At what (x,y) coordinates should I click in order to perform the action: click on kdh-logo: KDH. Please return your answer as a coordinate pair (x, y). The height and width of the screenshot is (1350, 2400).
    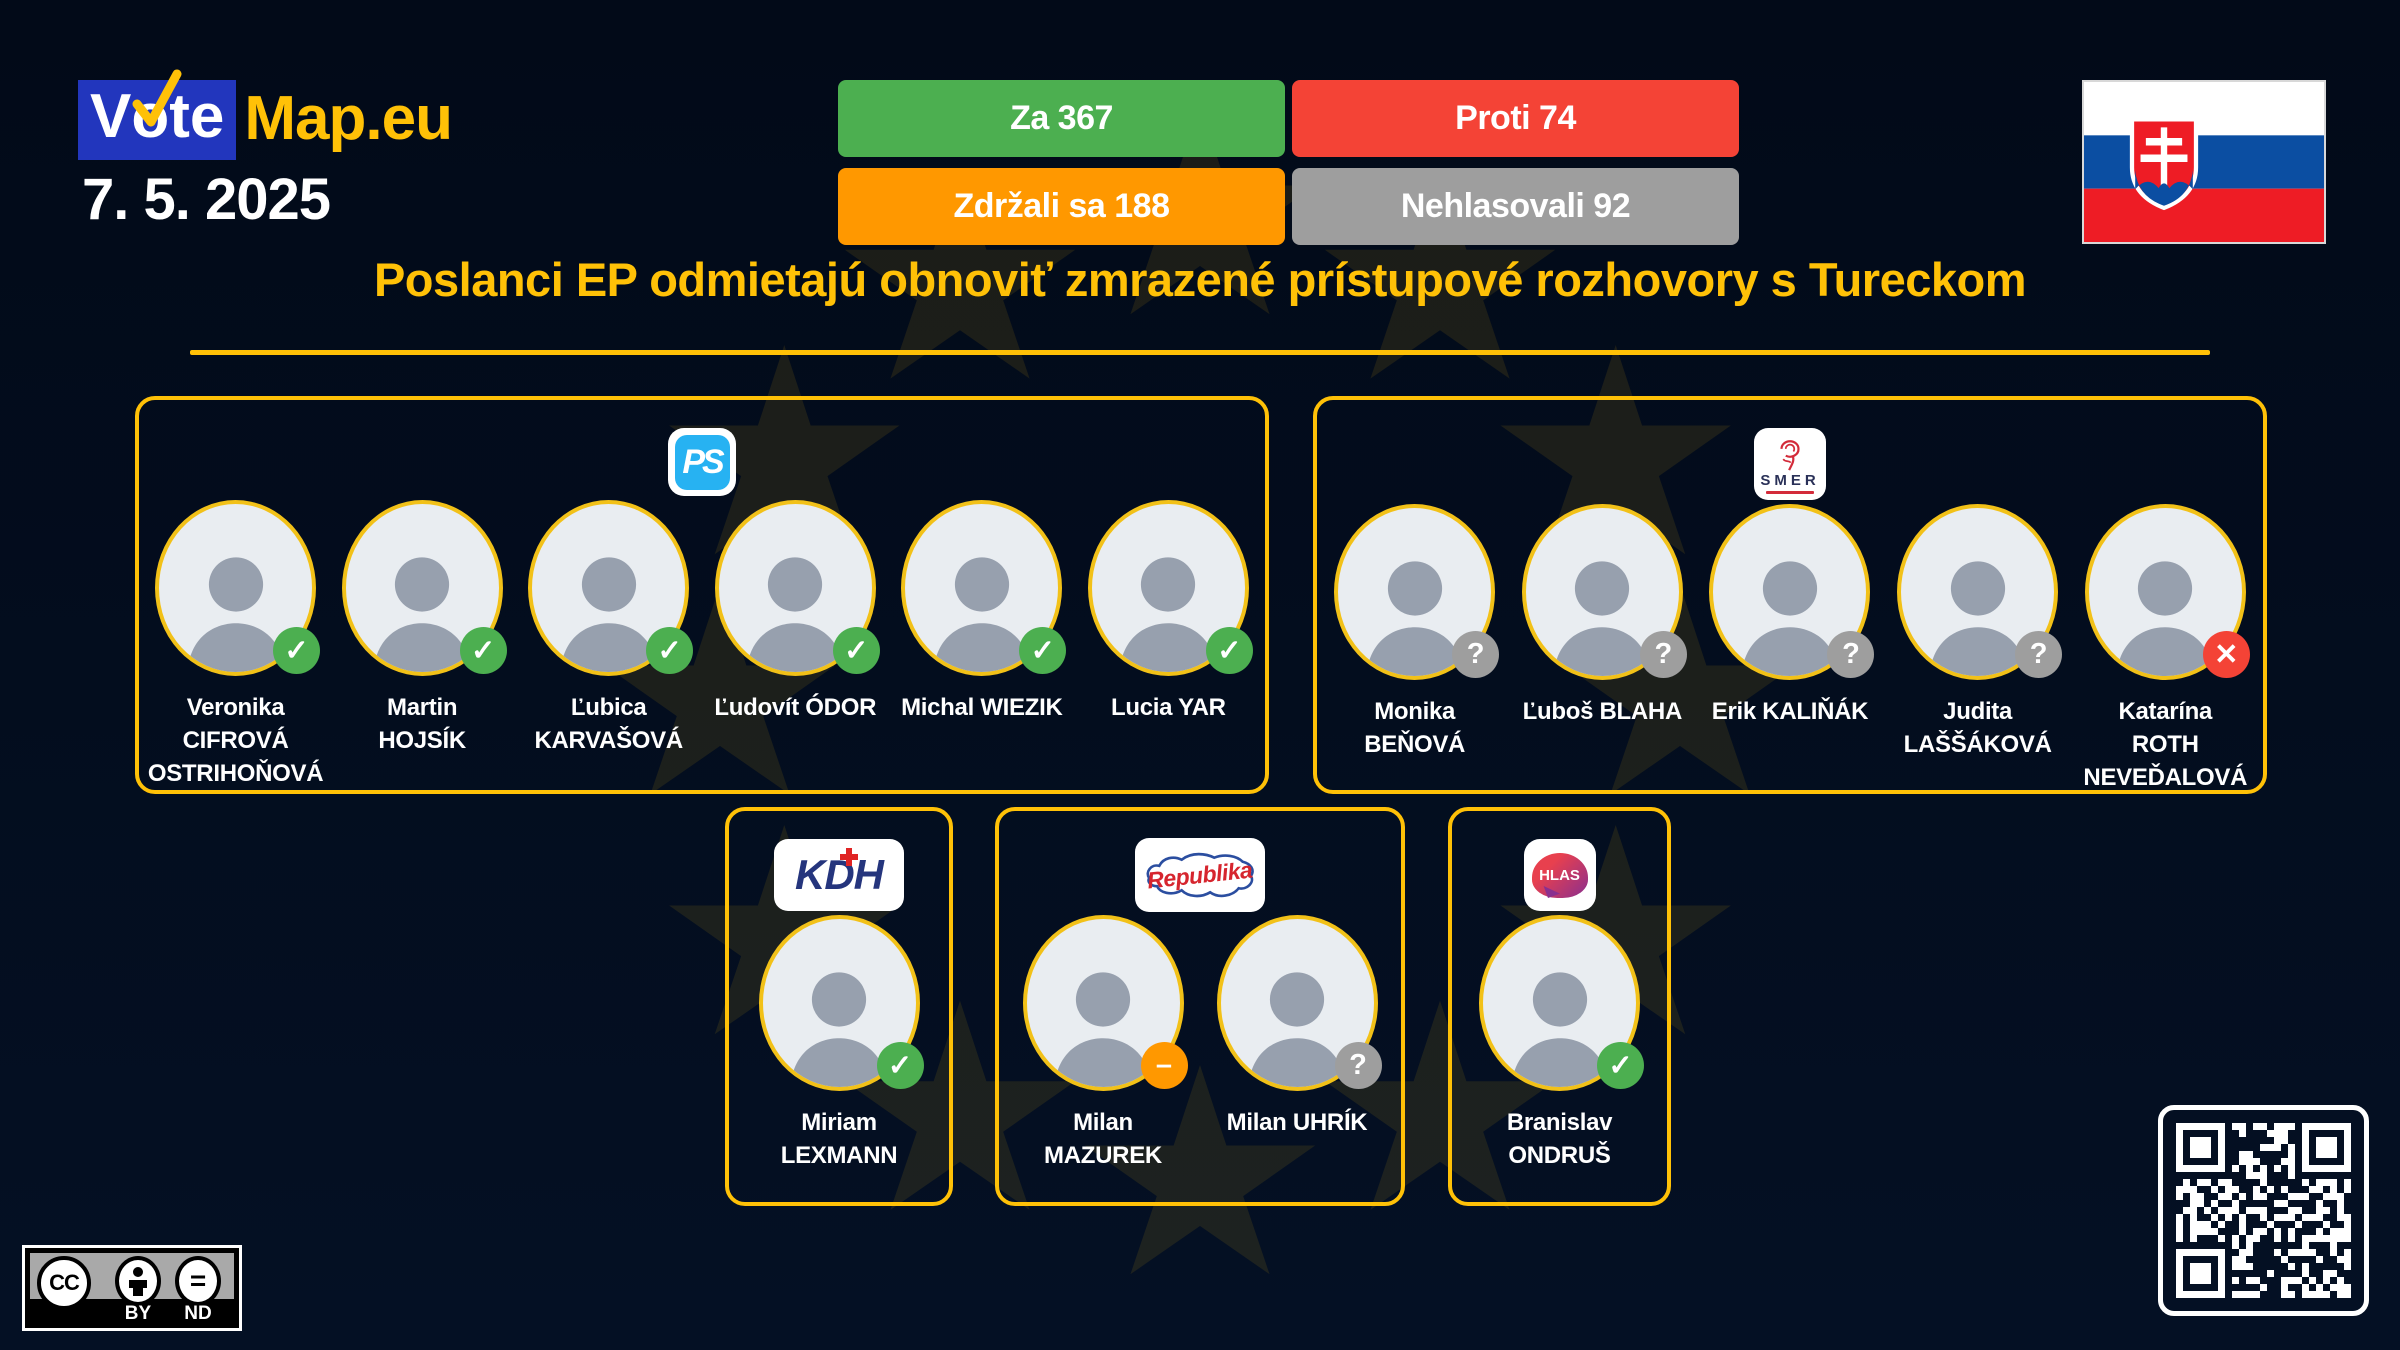
    Looking at the image, I should click on (839, 875).